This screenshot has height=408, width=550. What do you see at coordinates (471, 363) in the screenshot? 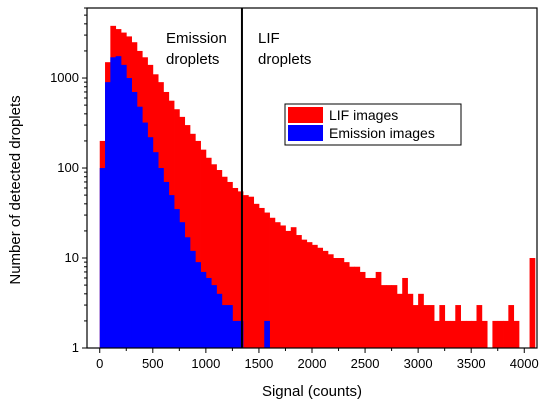
I see `x-tick-label: 3500` at bounding box center [471, 363].